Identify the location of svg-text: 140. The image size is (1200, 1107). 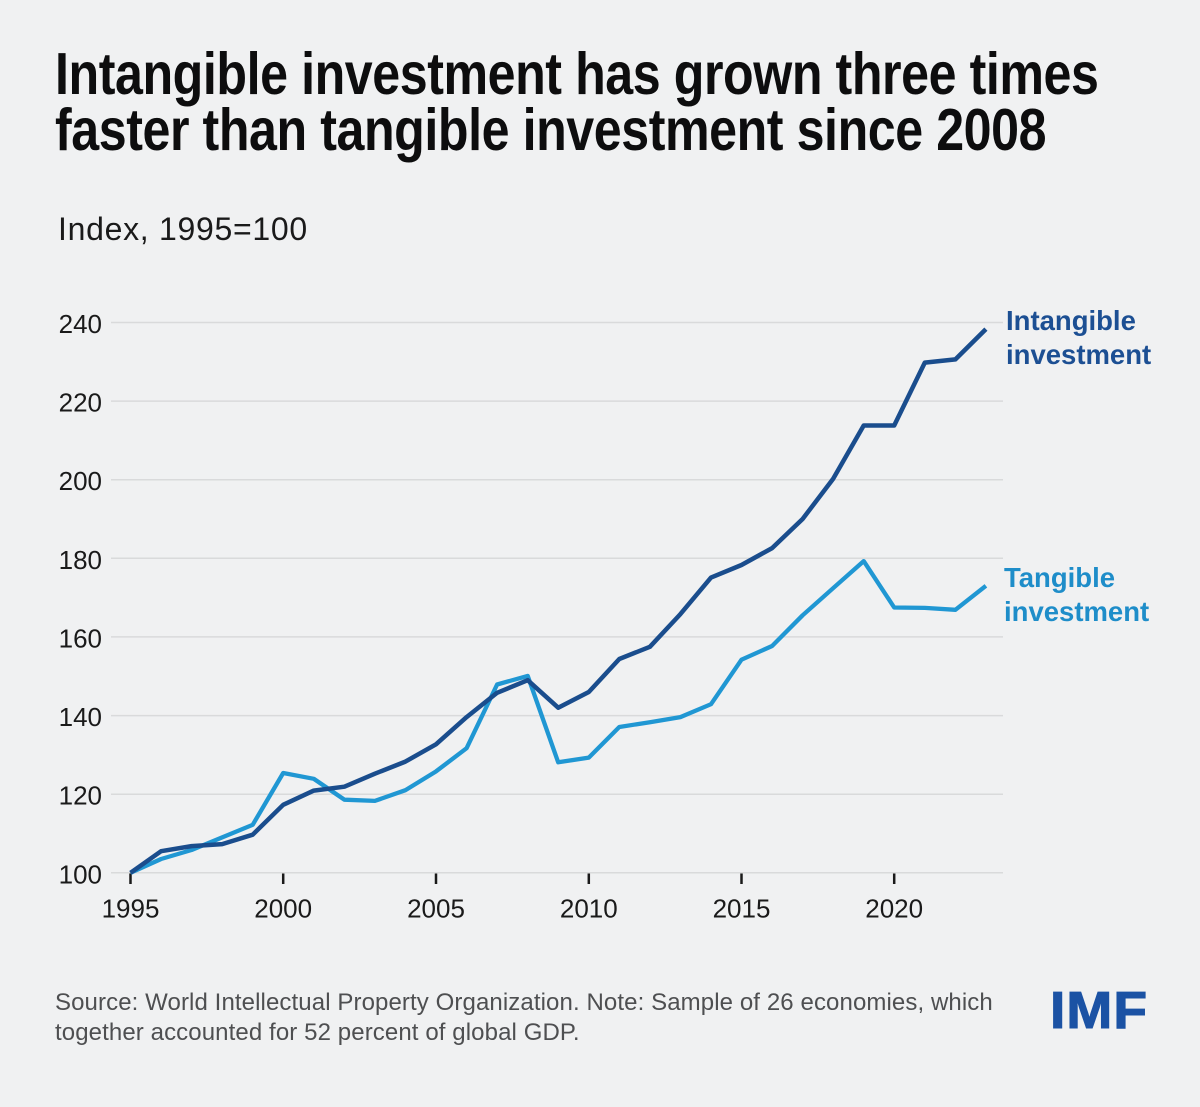
(80, 717).